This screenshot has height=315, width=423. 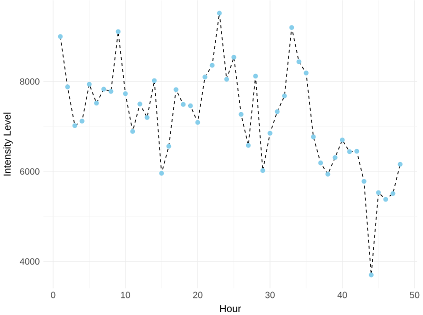 What do you see at coordinates (8, 144) in the screenshot?
I see `y-axis-title: Intensity Level` at bounding box center [8, 144].